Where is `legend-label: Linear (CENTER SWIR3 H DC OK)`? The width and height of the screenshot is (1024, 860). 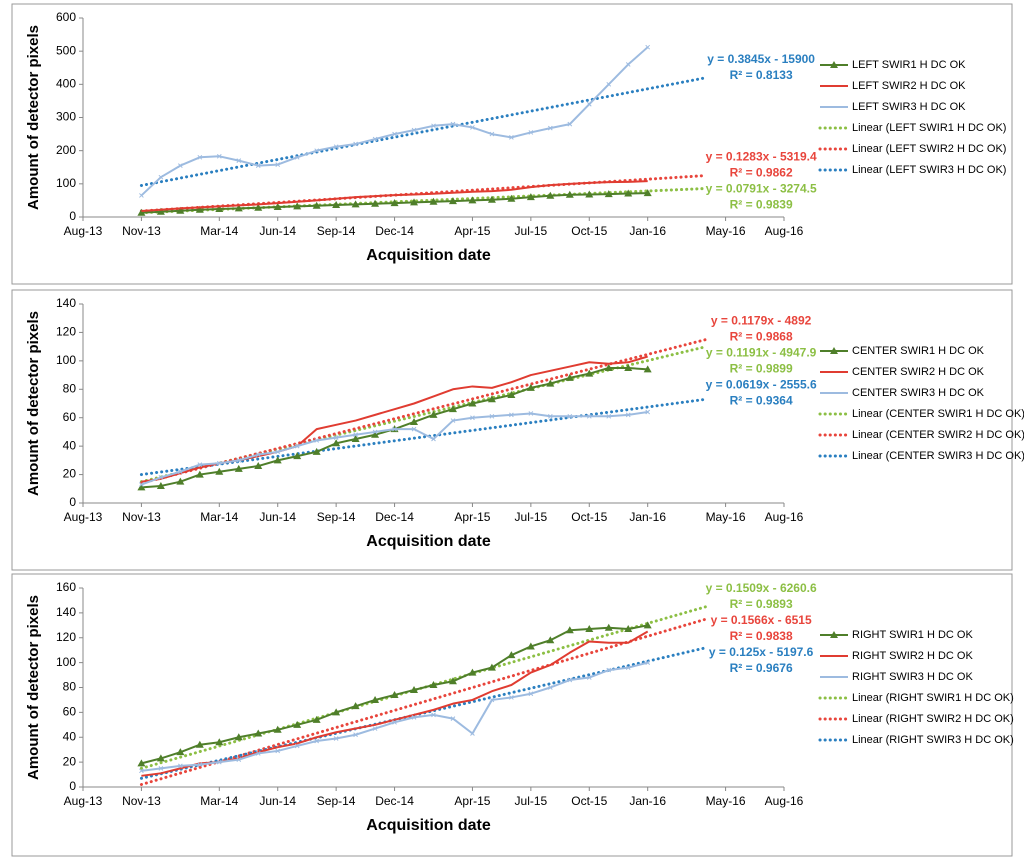 legend-label: Linear (CENTER SWIR3 H DC OK) is located at coordinates (938, 456).